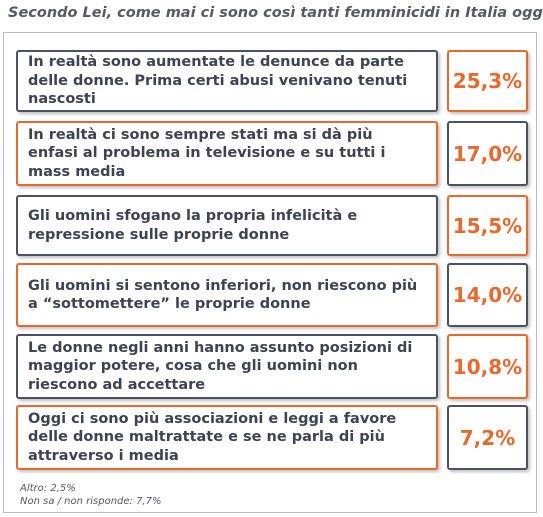 This screenshot has height=517, width=543. Describe the element at coordinates (48, 488) in the screenshot. I see `footer-line: Altro: 2,5%` at that location.